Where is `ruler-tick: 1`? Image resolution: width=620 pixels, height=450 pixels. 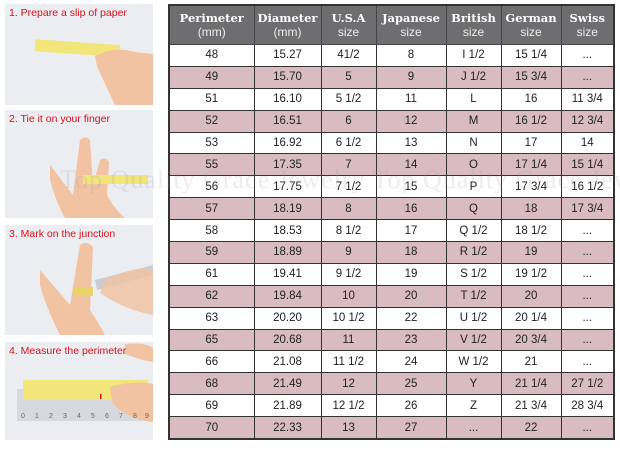
ruler-tick: 1 is located at coordinates (37, 416).